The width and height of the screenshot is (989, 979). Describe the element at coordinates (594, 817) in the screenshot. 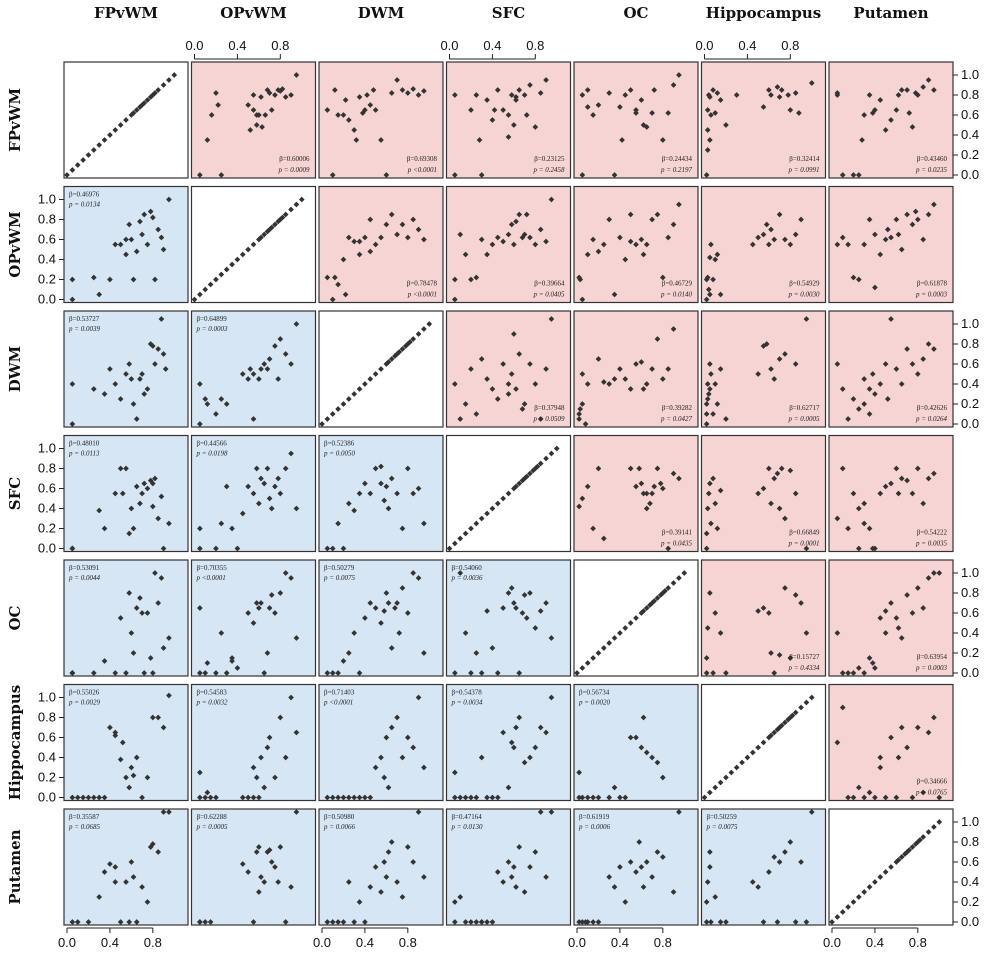

I see `beta-label: β=0.61919` at that location.